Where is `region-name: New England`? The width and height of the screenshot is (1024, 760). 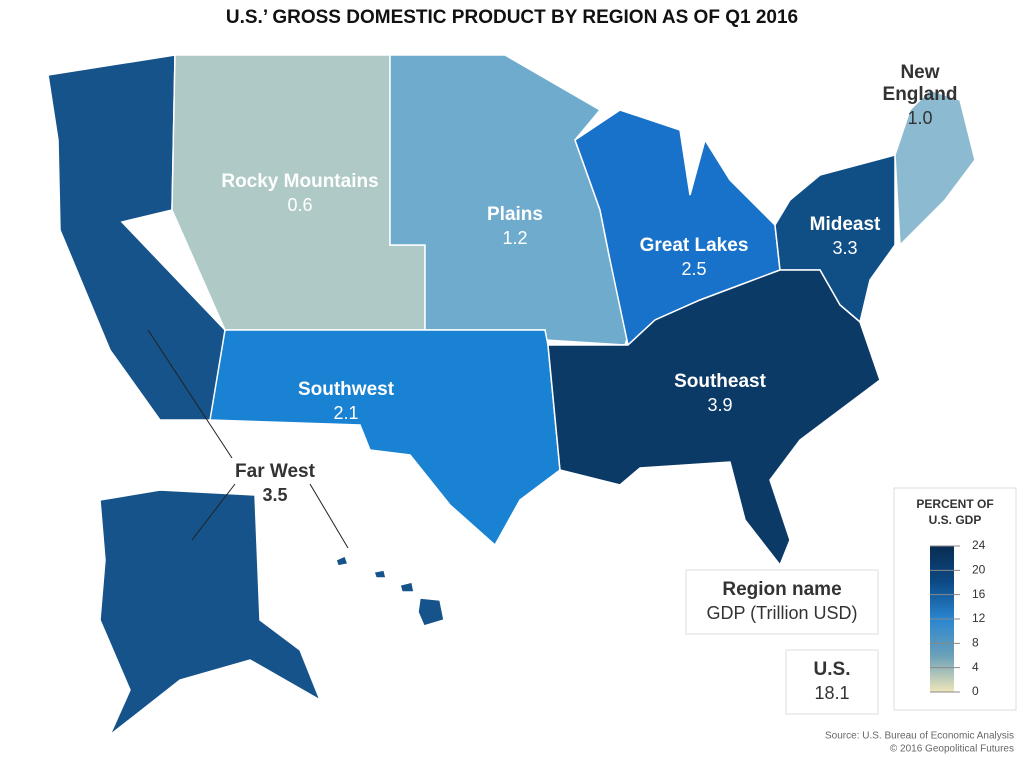 region-name: New England is located at coordinates (920, 83).